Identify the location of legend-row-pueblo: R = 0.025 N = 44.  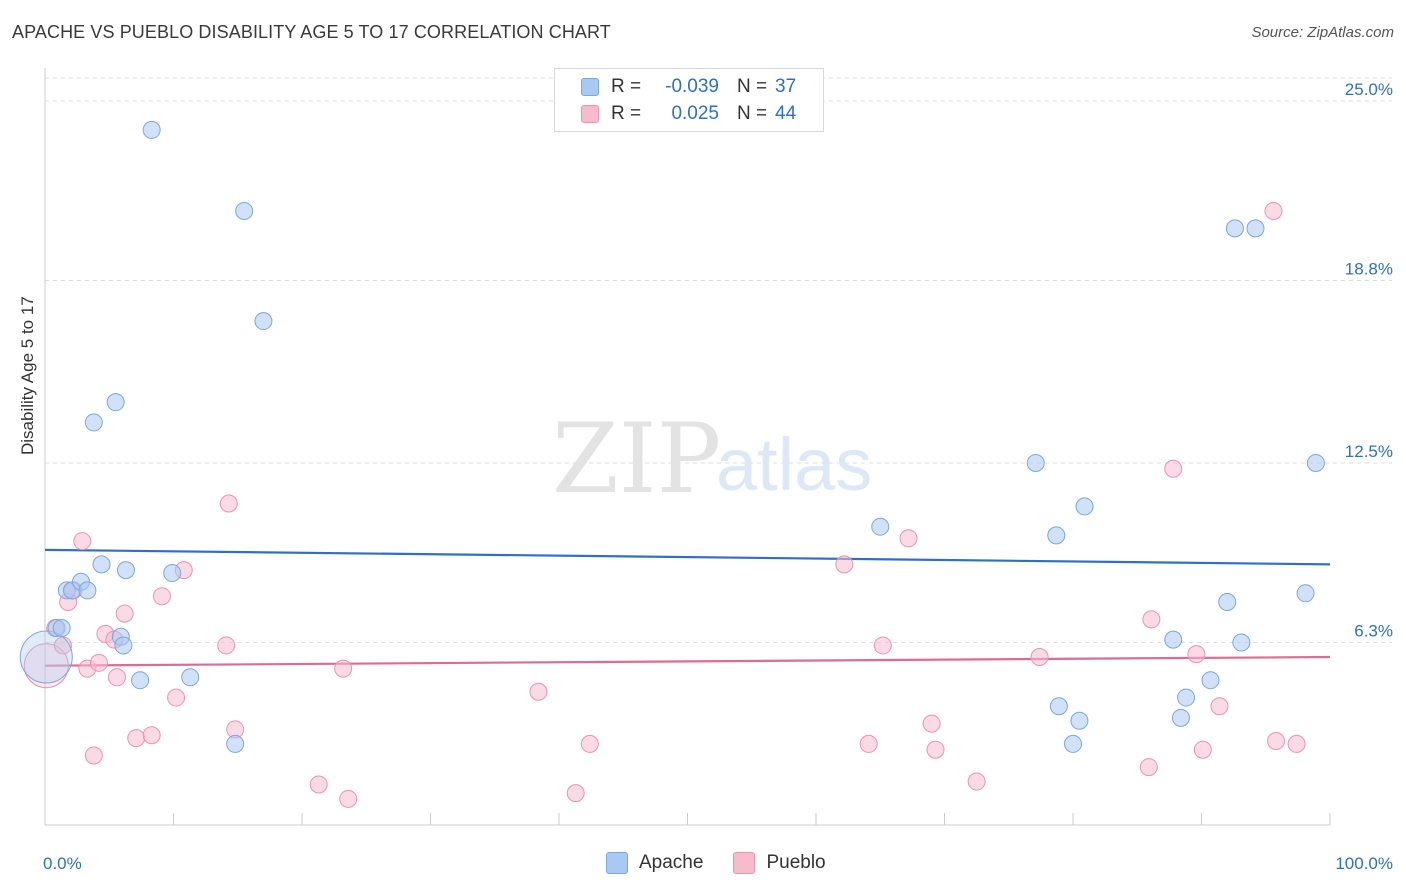
(688, 114).